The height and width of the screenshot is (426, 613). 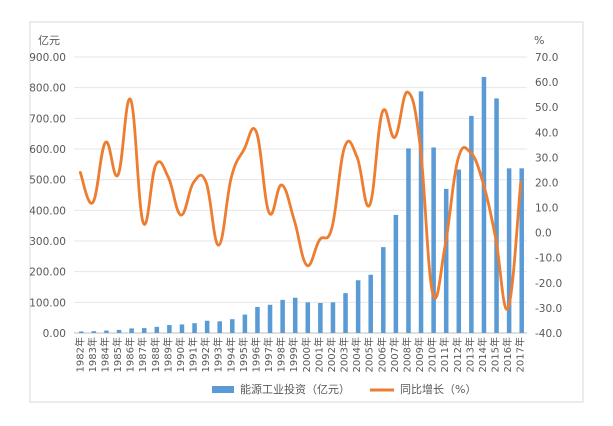 I want to click on x-tick-label: 2007年, so click(x=394, y=354).